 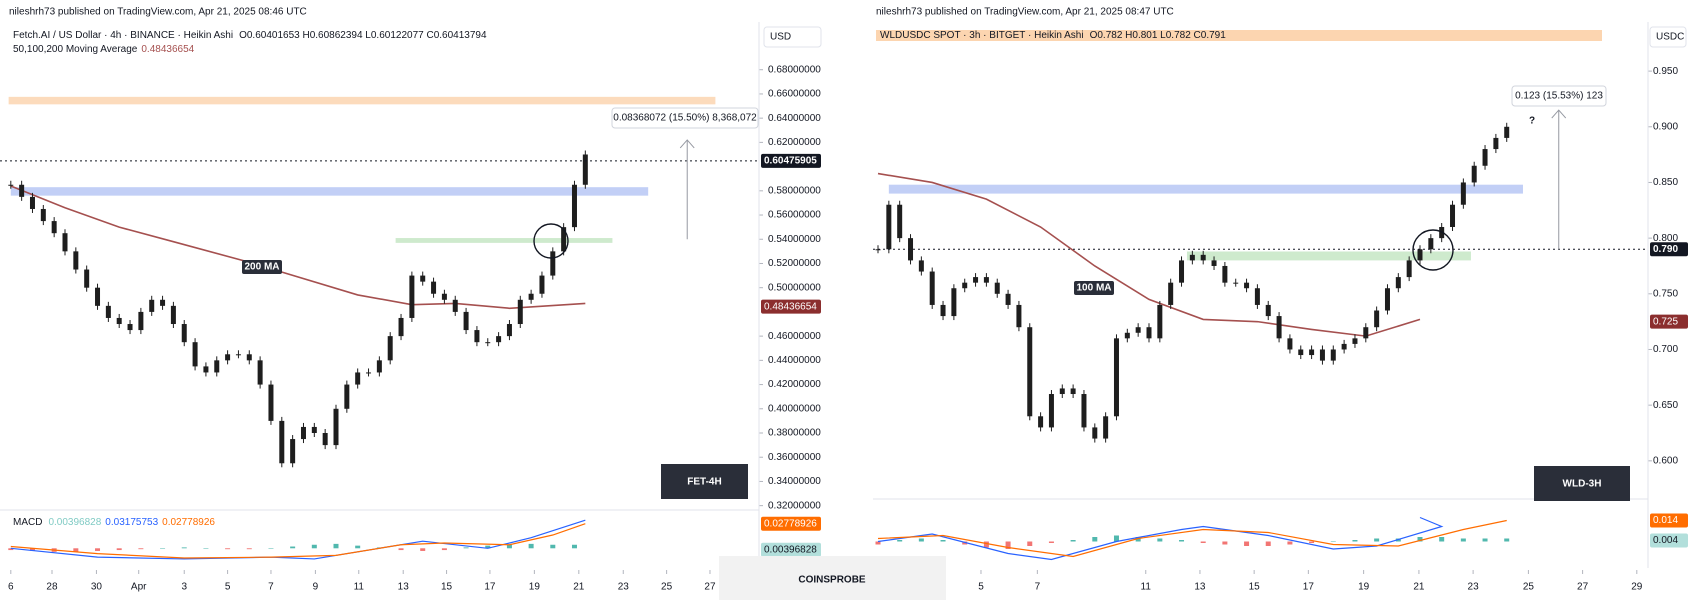 What do you see at coordinates (1665, 349) in the screenshot?
I see `y-tick-label: 0.700` at bounding box center [1665, 349].